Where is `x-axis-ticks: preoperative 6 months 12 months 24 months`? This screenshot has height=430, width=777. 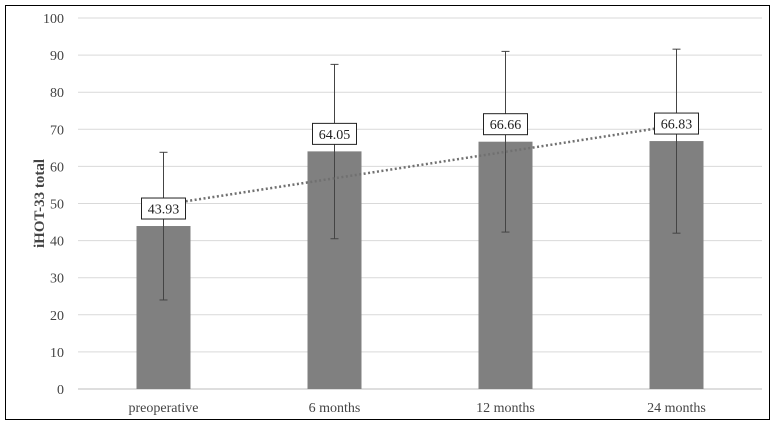 x-axis-ticks: preoperative 6 months 12 months 24 months is located at coordinates (417, 408).